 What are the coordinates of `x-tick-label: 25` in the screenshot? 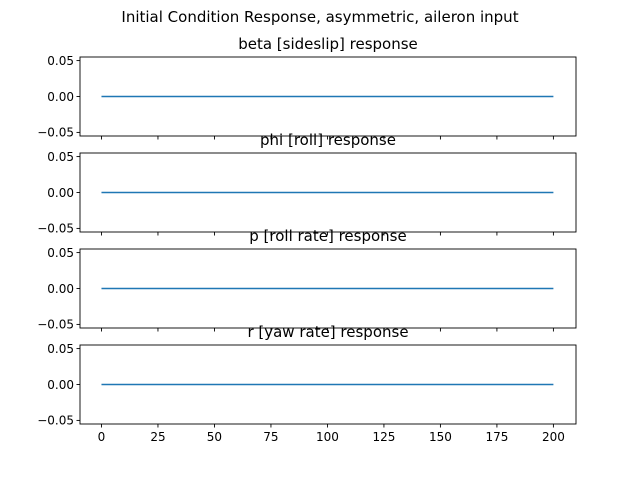 It's located at (157, 437).